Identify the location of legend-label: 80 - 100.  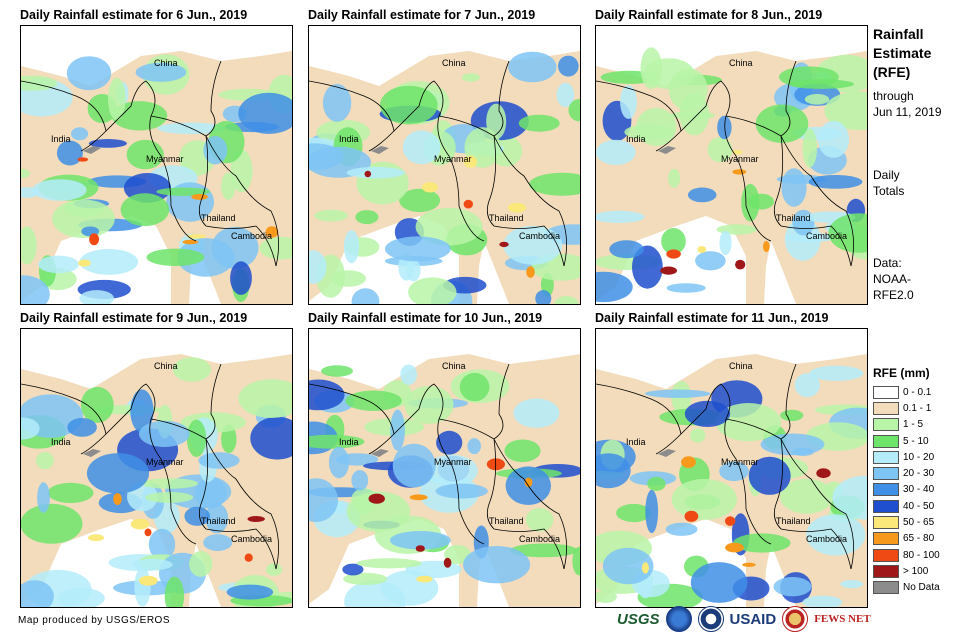
(921, 555).